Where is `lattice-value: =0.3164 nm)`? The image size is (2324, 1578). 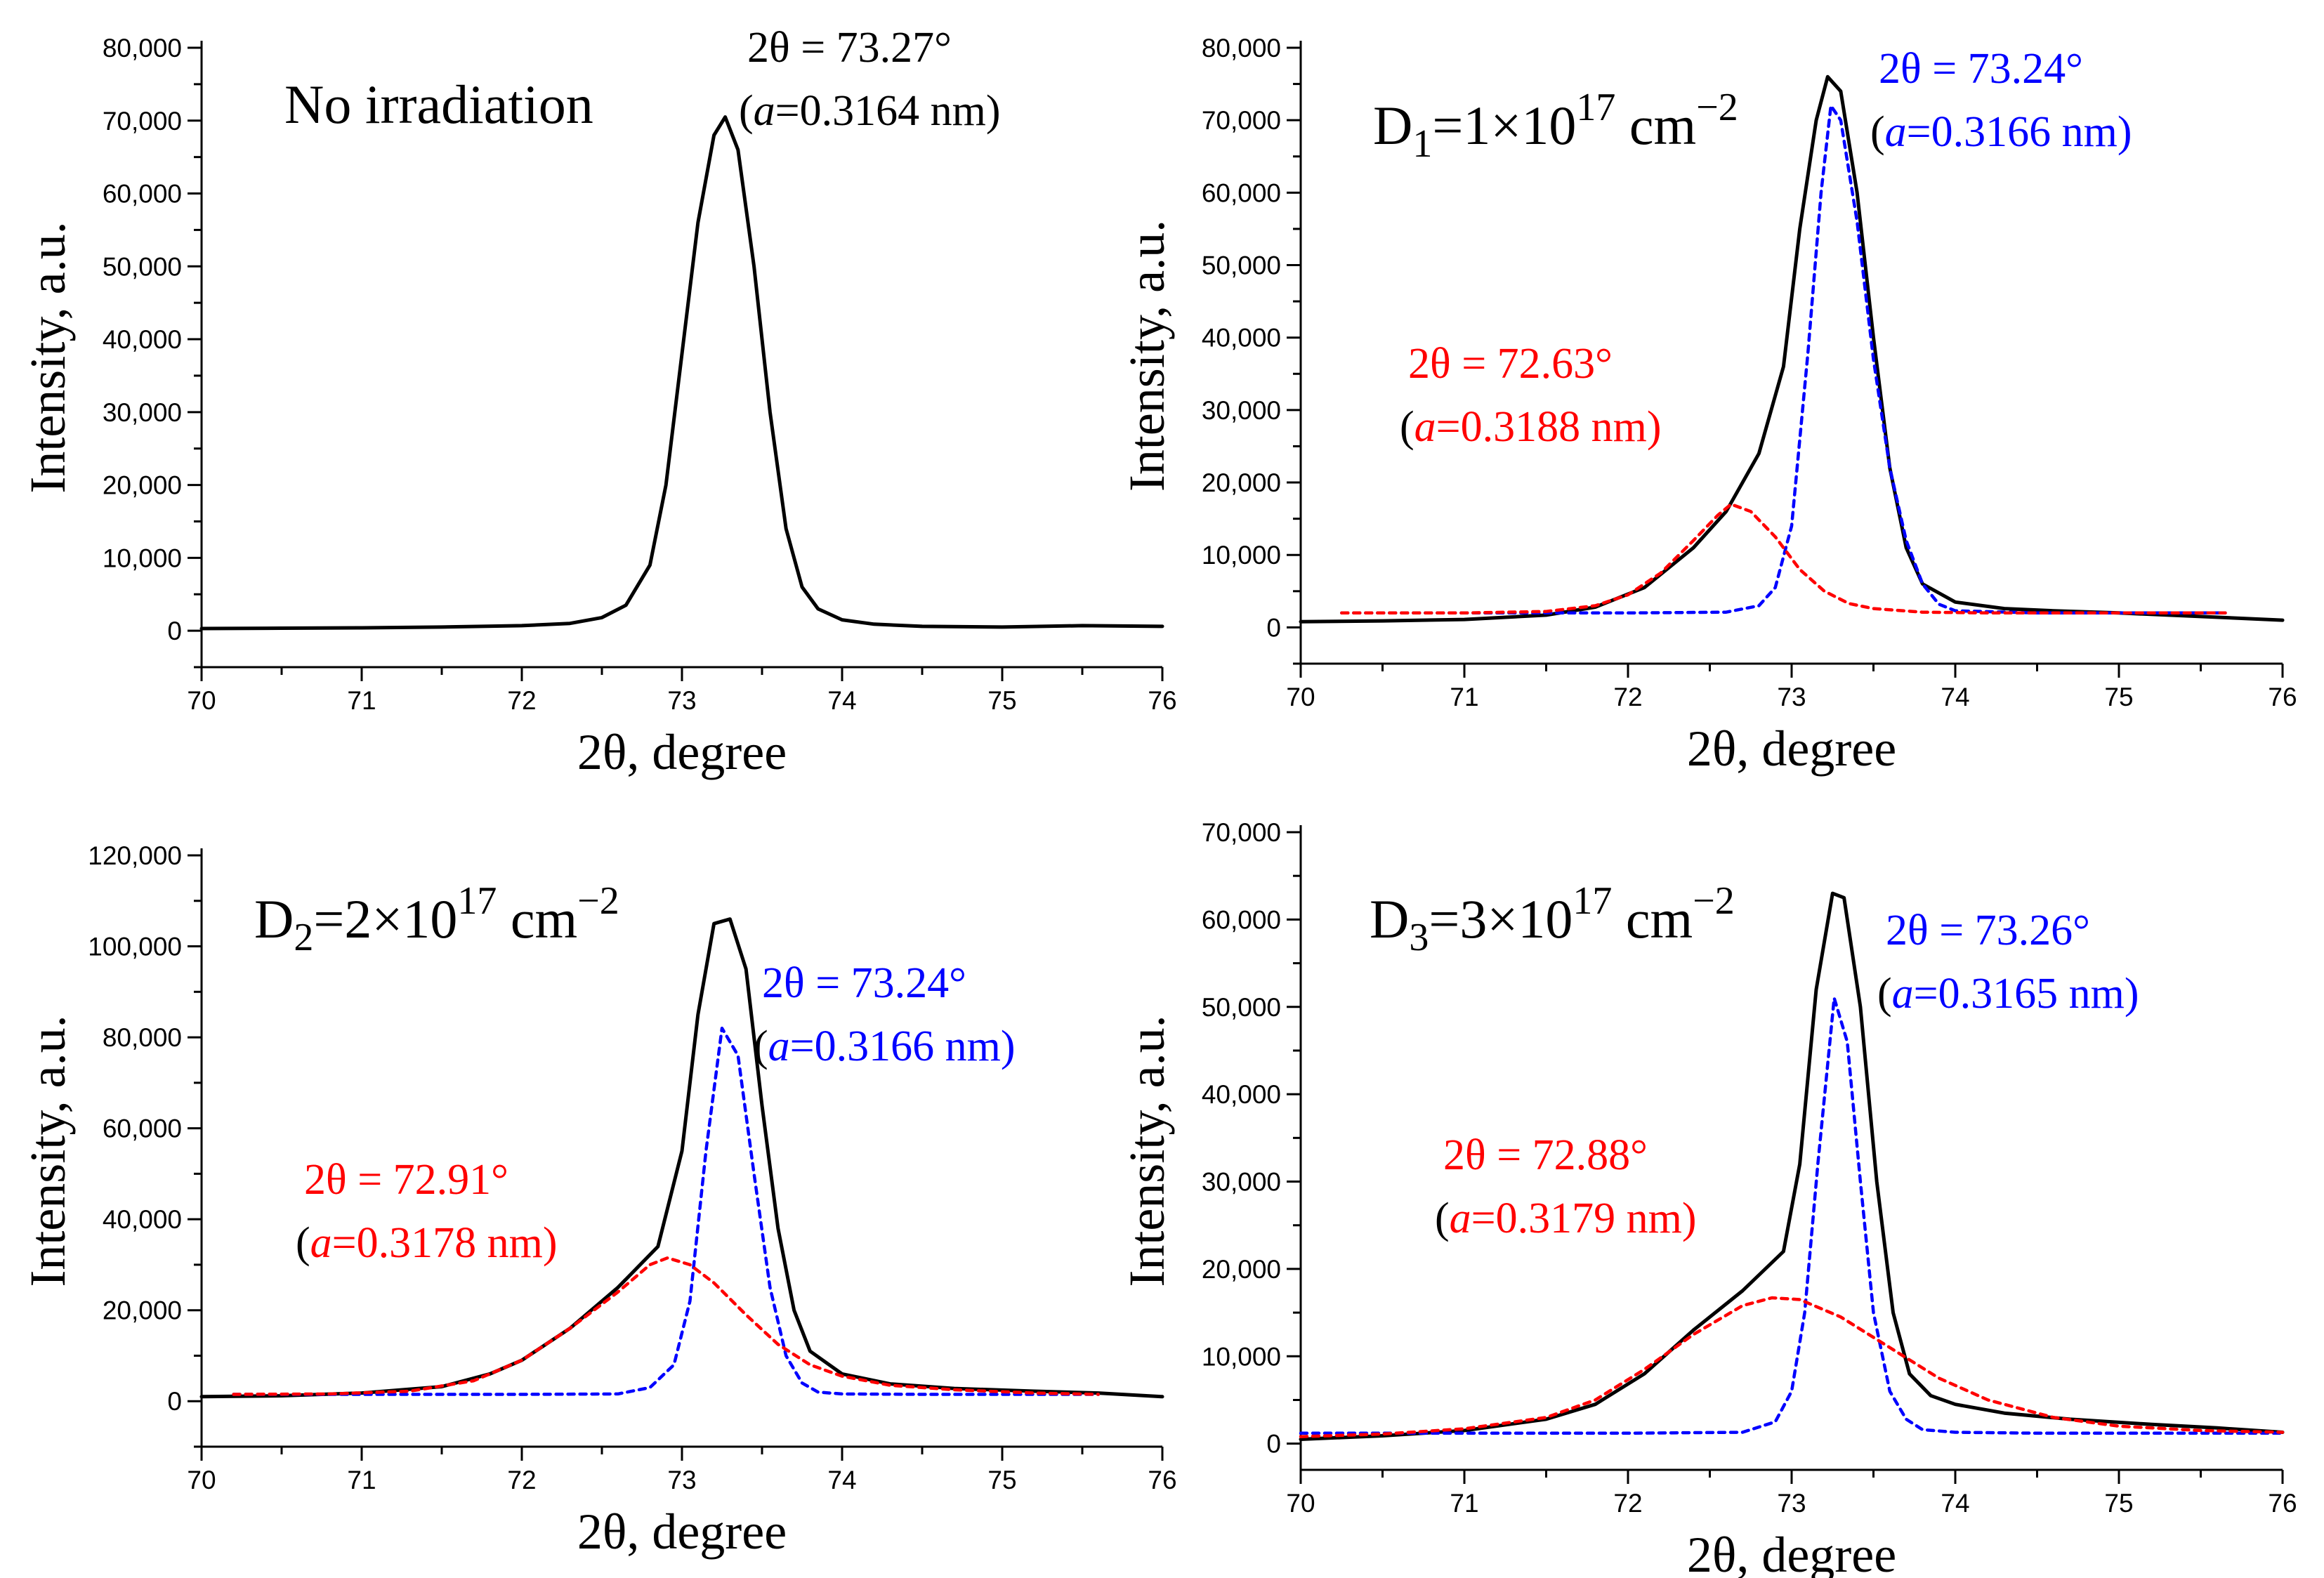 lattice-value: =0.3164 nm) is located at coordinates (888, 111).